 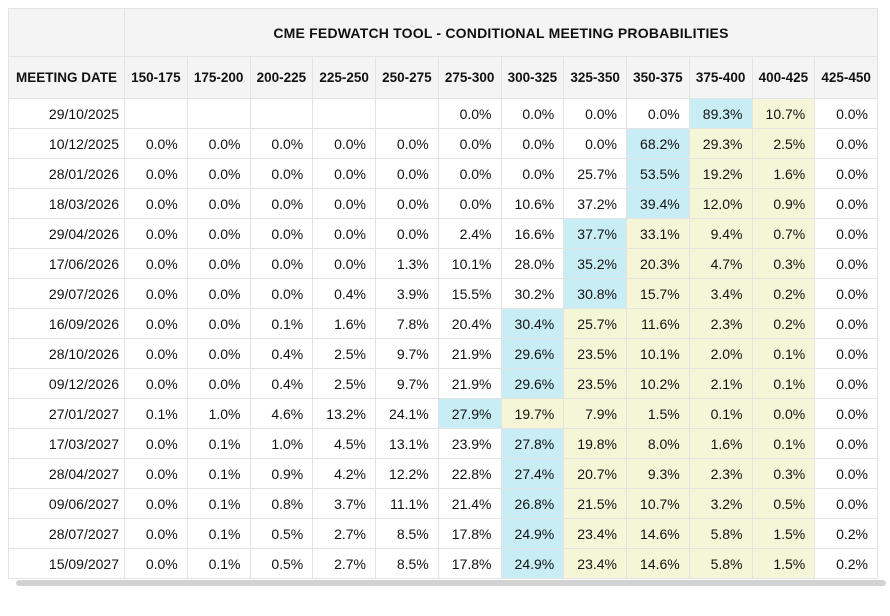 What do you see at coordinates (658, 173) in the screenshot?
I see `probability-cell: 53.5%` at bounding box center [658, 173].